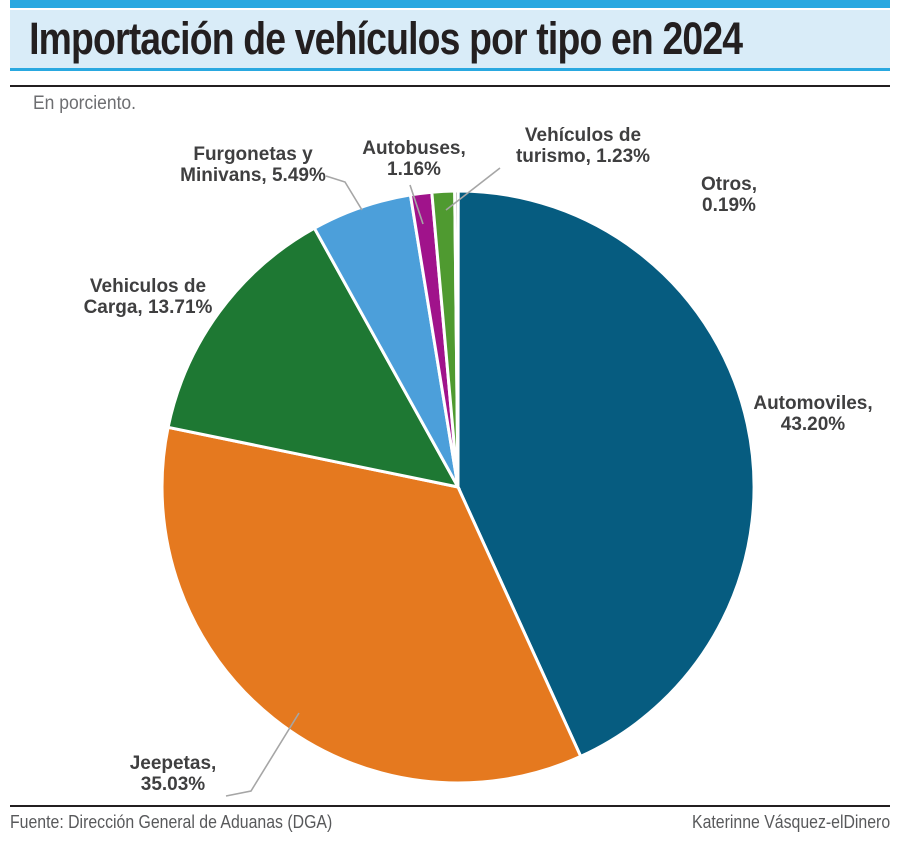 Image resolution: width=900 pixels, height=852 pixels. I want to click on leader-line-jeepetas, so click(262, 754).